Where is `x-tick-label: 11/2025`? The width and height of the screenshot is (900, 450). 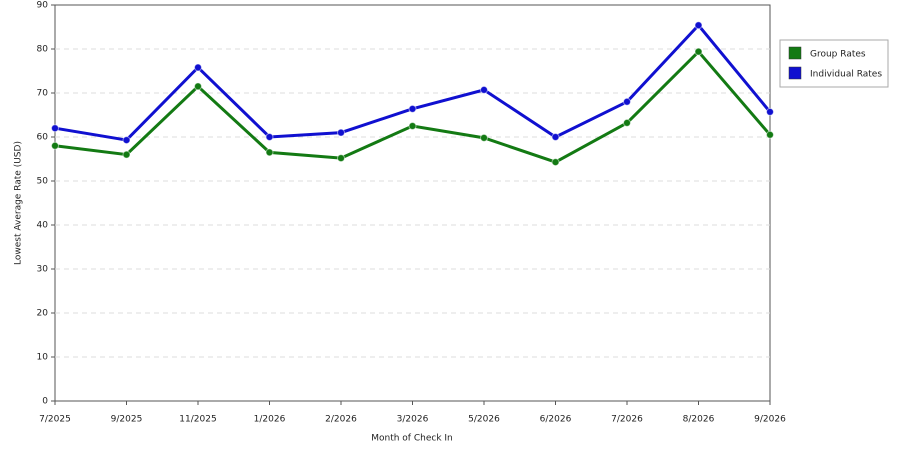
x-tick-label: 11/2025 is located at coordinates (197, 420).